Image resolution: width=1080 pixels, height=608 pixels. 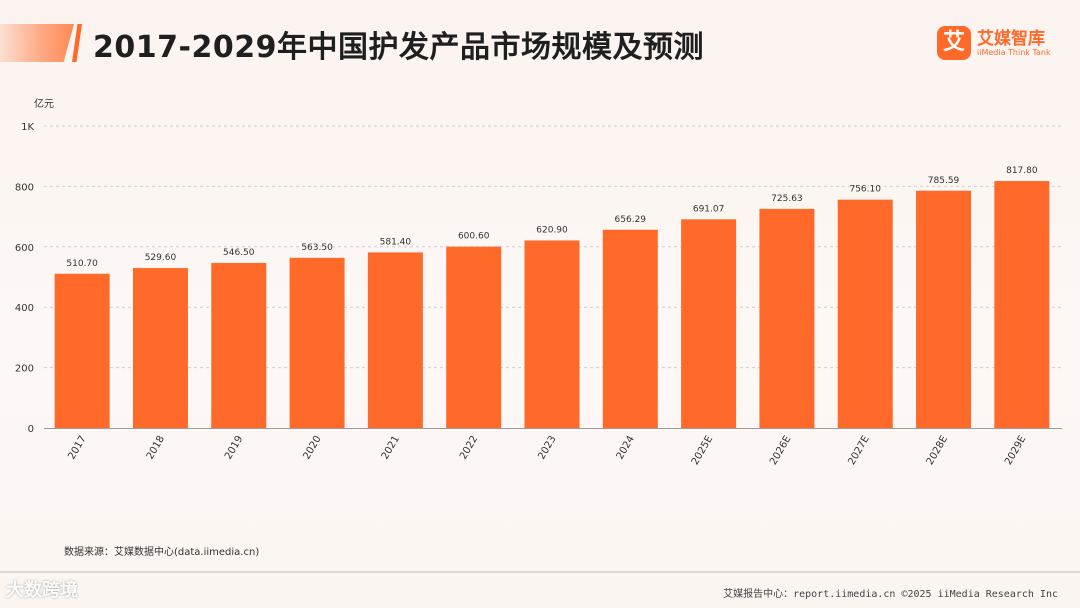 What do you see at coordinates (1011, 39) in the screenshot?
I see `logo-name: 艾媒智库` at bounding box center [1011, 39].